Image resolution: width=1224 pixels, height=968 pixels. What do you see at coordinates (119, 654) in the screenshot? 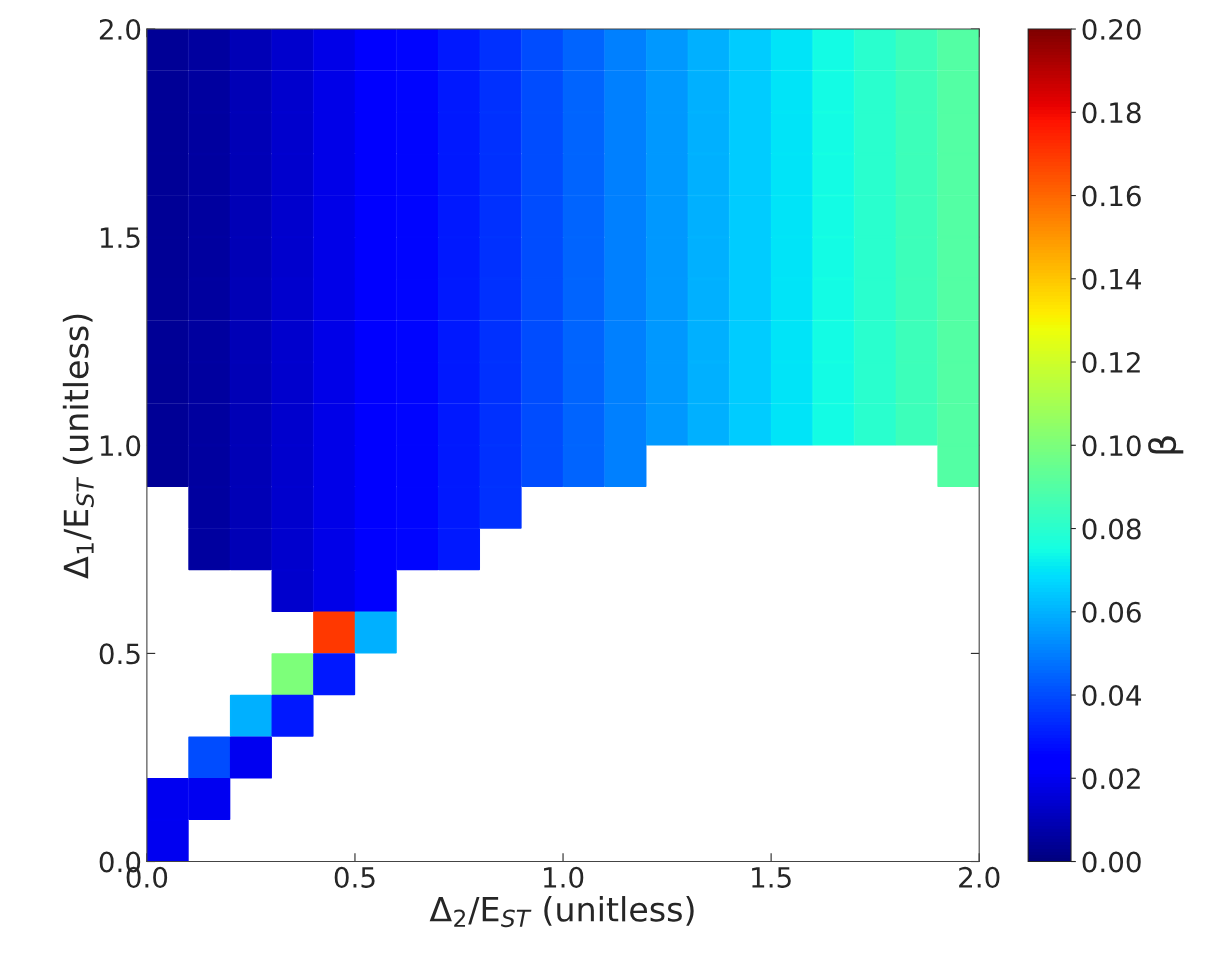
I see `y-tick-label: 0.5` at bounding box center [119, 654].